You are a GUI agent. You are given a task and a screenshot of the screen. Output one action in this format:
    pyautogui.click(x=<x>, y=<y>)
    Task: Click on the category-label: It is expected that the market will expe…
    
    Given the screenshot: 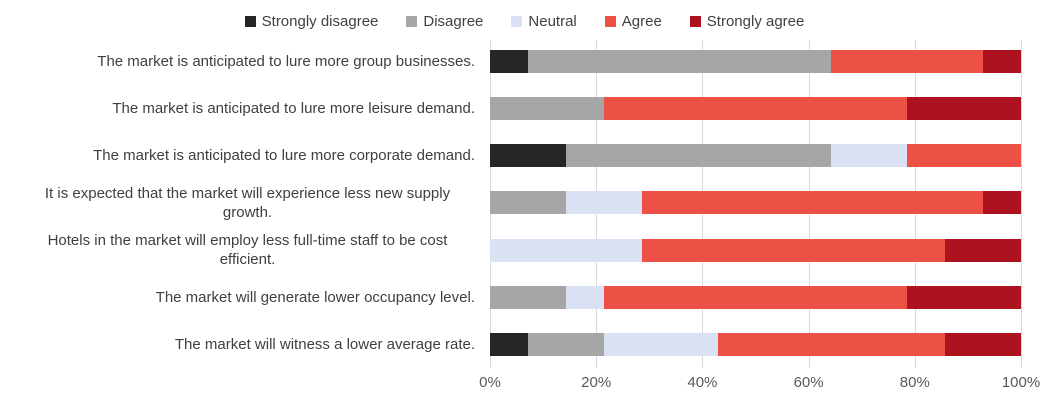 What is the action you would take?
    pyautogui.click(x=245, y=203)
    